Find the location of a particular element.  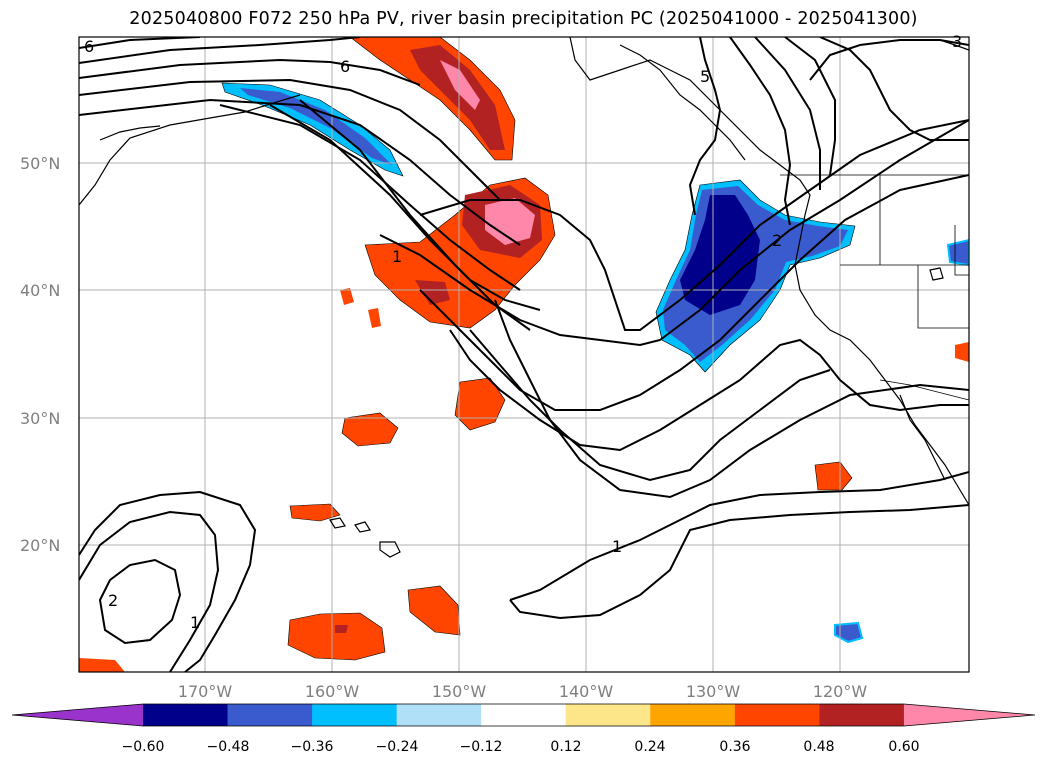

contour-label: 3 is located at coordinates (957, 41).